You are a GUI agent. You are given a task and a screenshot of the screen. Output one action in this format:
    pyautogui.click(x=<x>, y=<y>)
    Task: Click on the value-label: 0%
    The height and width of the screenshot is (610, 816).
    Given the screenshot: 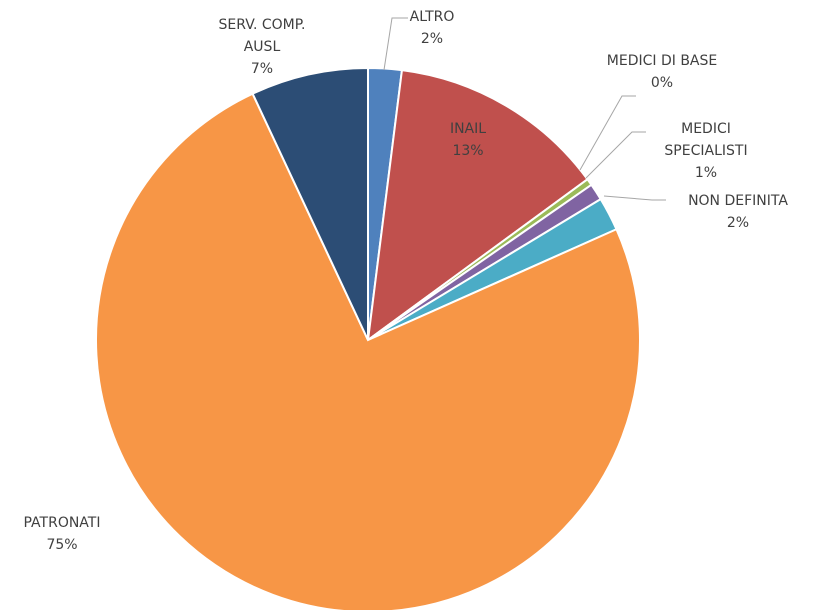 What is the action you would take?
    pyautogui.click(x=662, y=83)
    